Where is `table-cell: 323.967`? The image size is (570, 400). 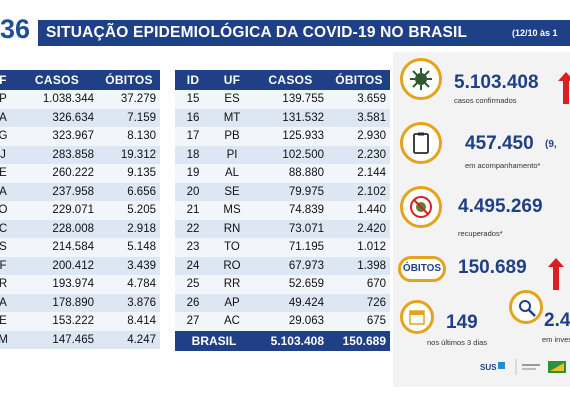
table-cell: 323.967 is located at coordinates (57, 136).